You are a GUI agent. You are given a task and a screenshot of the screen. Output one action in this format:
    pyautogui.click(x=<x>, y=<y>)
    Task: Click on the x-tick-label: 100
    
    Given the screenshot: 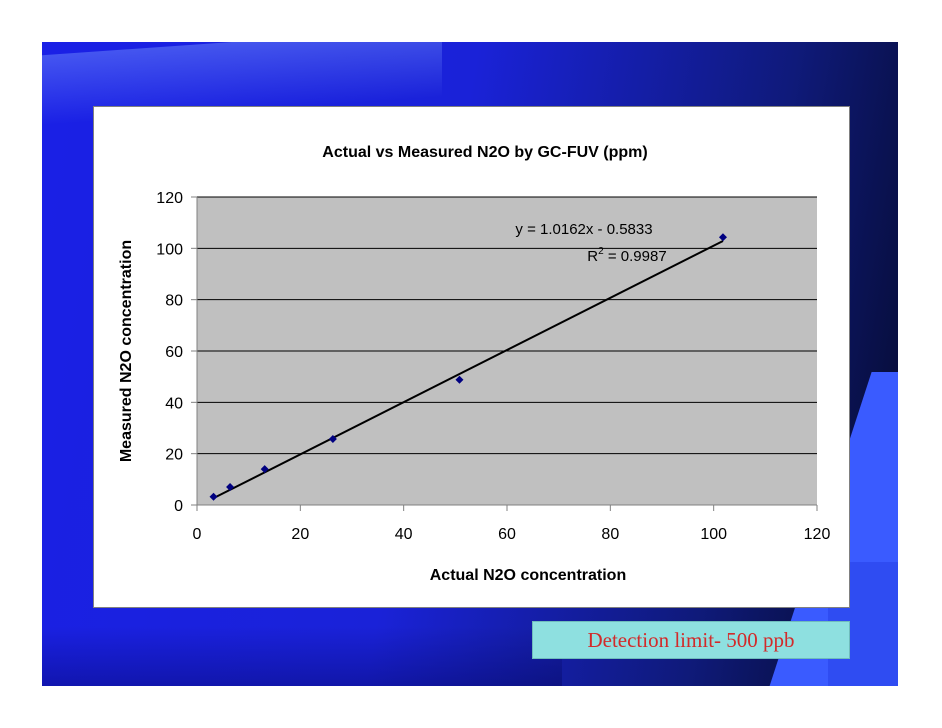 What is the action you would take?
    pyautogui.click(x=713, y=534)
    